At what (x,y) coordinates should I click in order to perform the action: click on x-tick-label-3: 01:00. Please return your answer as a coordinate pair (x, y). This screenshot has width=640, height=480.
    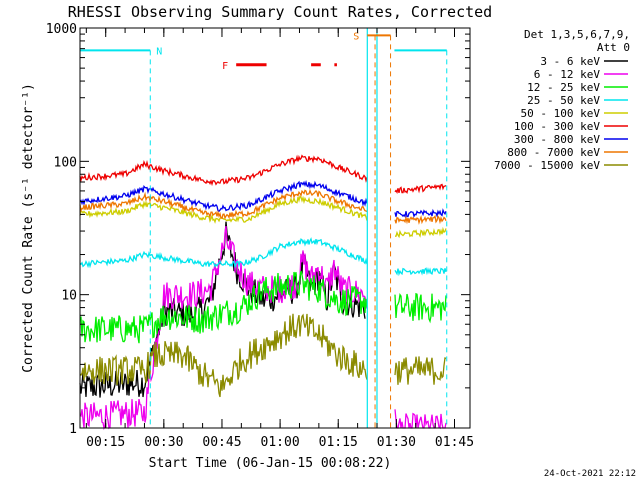
    Looking at the image, I should click on (280, 442).